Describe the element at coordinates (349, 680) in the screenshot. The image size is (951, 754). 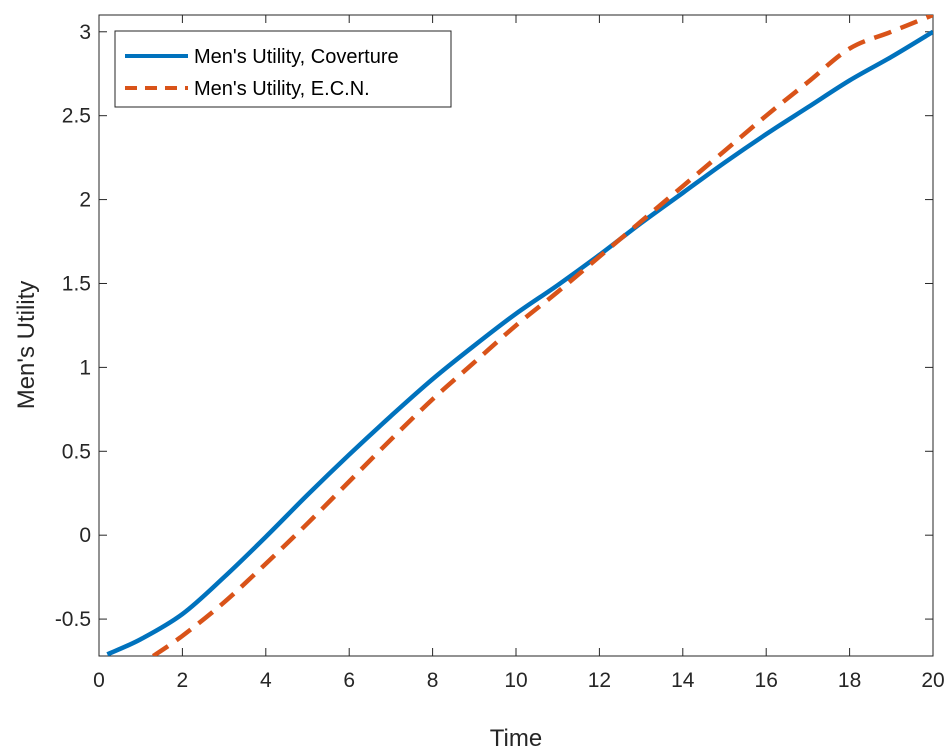
I see `x-tick-label: 6` at that location.